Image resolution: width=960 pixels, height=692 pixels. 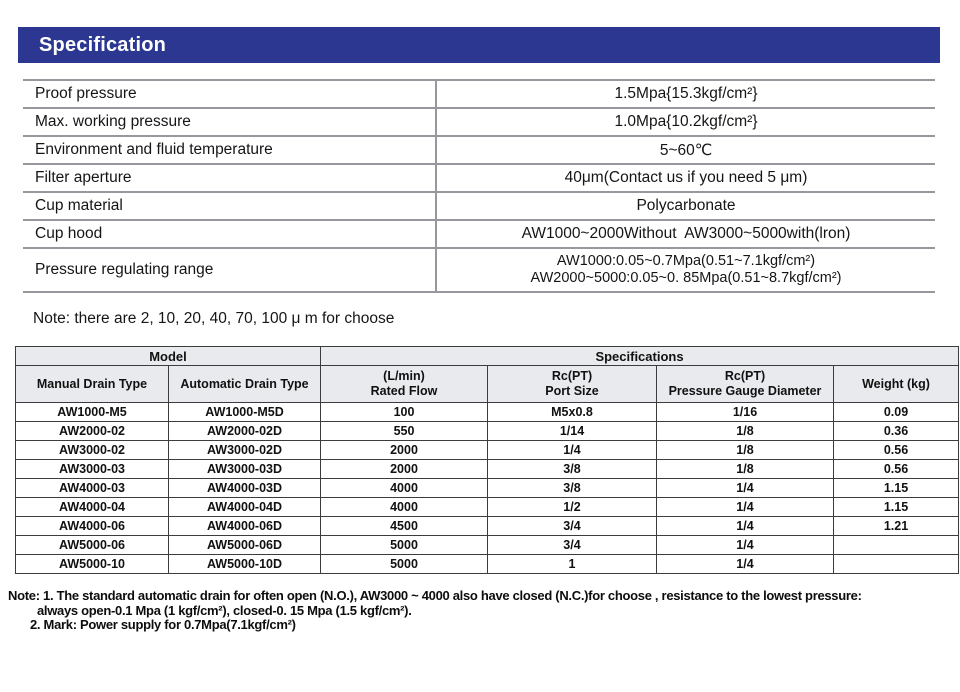 I want to click on cell-automatic: AW5000-10D, so click(x=244, y=564).